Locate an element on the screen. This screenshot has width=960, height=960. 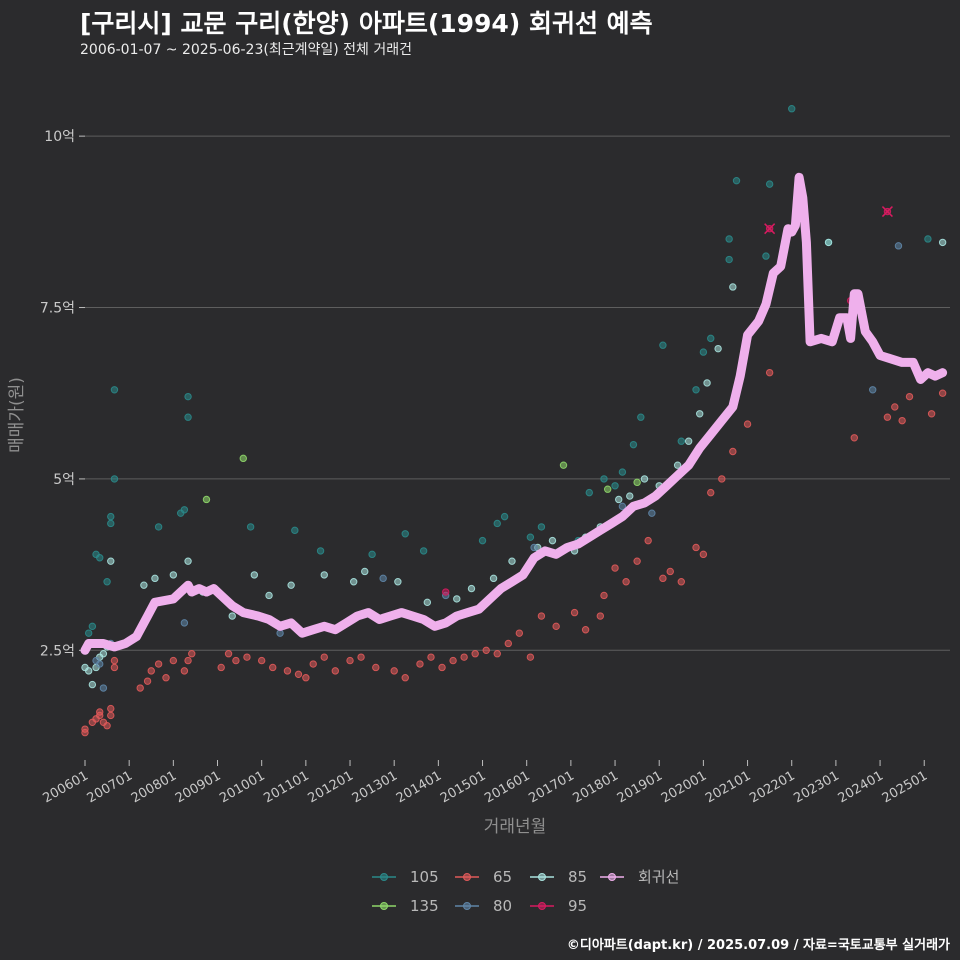
y-tick-label: 10억 is located at coordinates (59, 137).